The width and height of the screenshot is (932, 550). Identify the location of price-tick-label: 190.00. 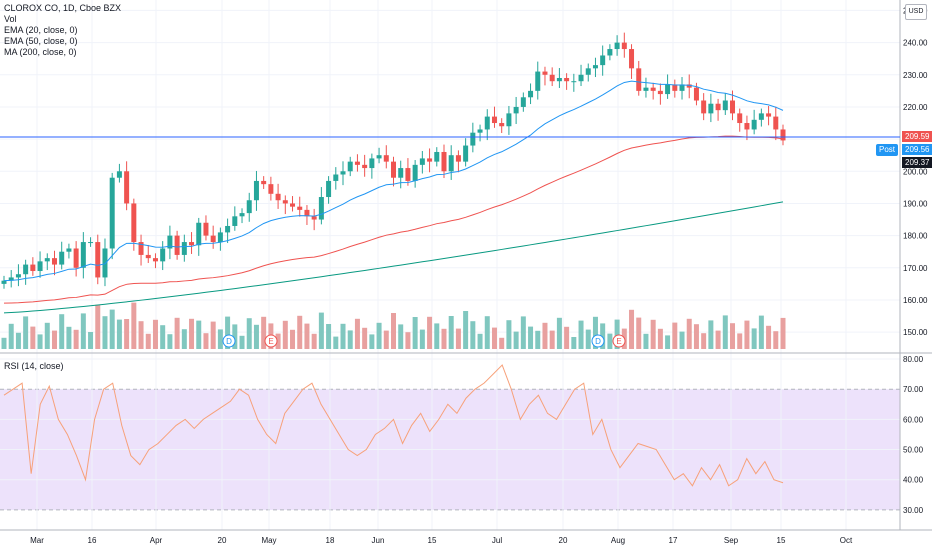
(915, 203).